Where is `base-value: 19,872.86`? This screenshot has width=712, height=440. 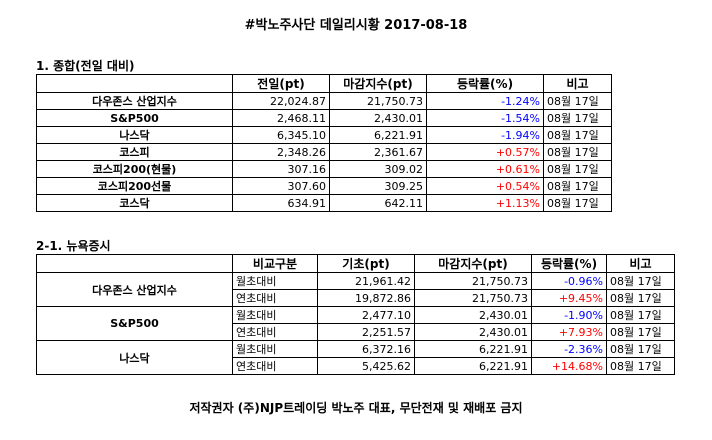
base-value: 19,872.86 is located at coordinates (366, 298).